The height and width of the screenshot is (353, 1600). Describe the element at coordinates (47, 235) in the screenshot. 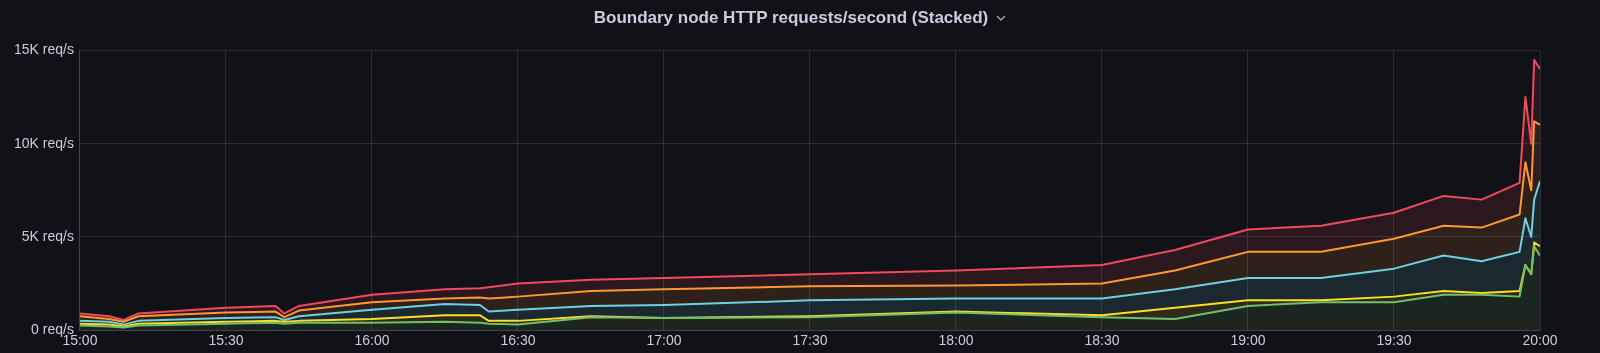

I see `y-tick-label: 5K req/s` at that location.